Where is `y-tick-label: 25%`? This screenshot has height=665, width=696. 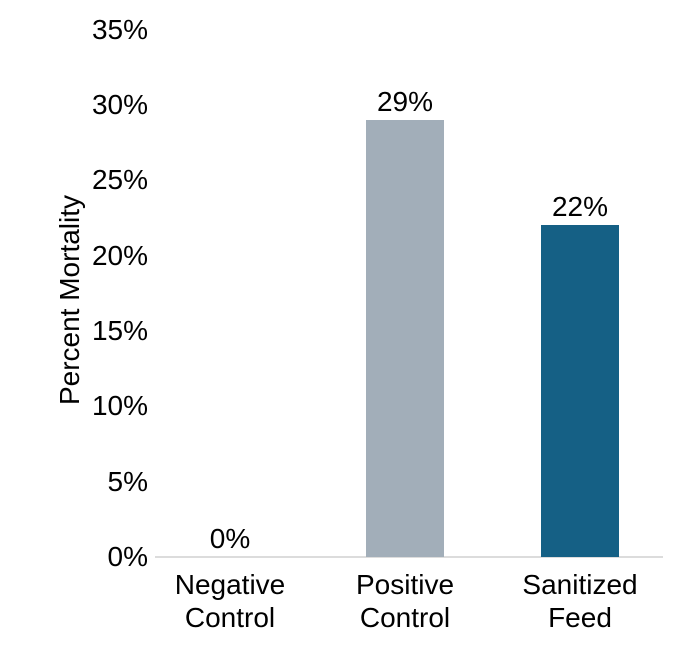
y-tick-label: 25% is located at coordinates (119, 180).